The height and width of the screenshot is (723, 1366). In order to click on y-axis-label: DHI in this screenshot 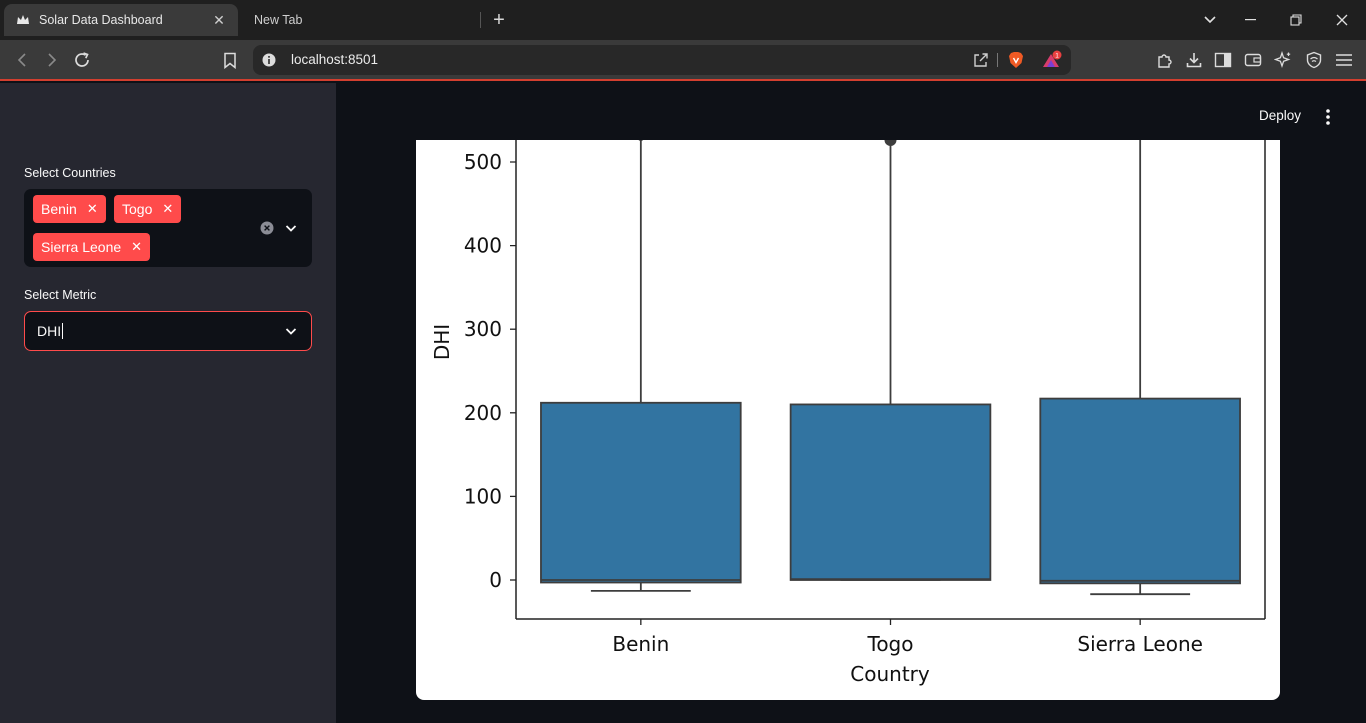, I will do `click(442, 342)`.